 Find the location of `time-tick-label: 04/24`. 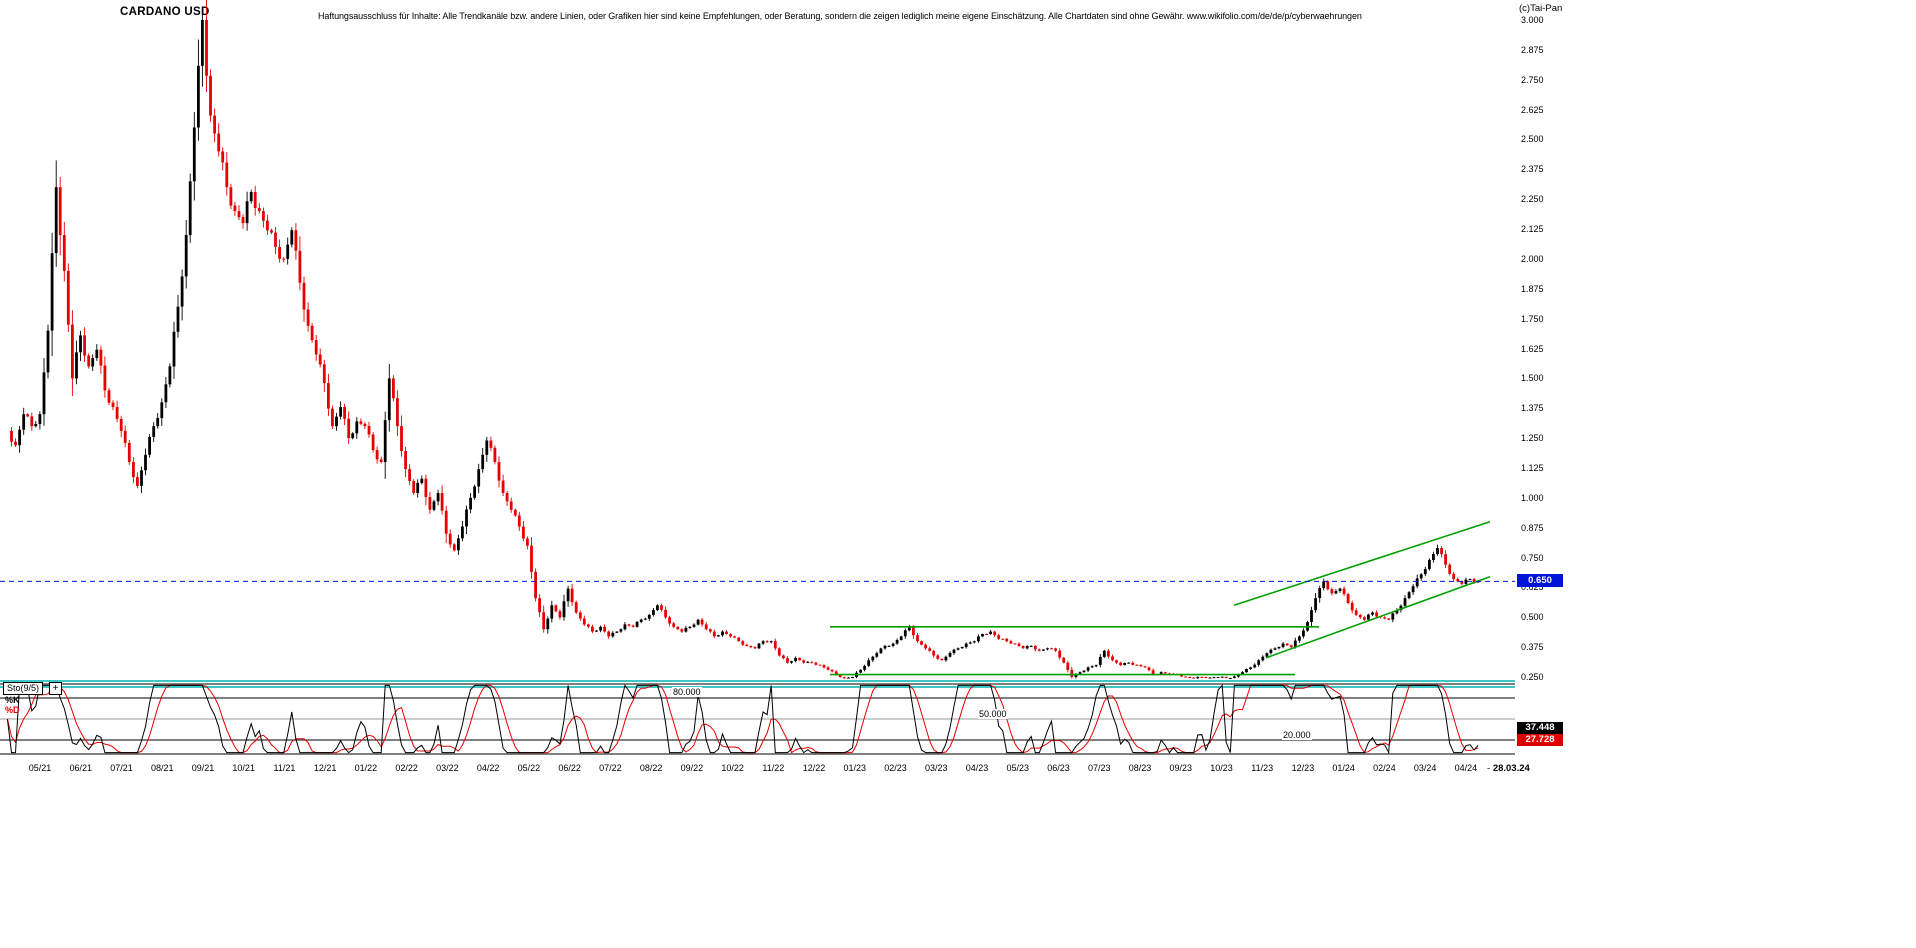

time-tick-label: 04/24 is located at coordinates (1466, 768).